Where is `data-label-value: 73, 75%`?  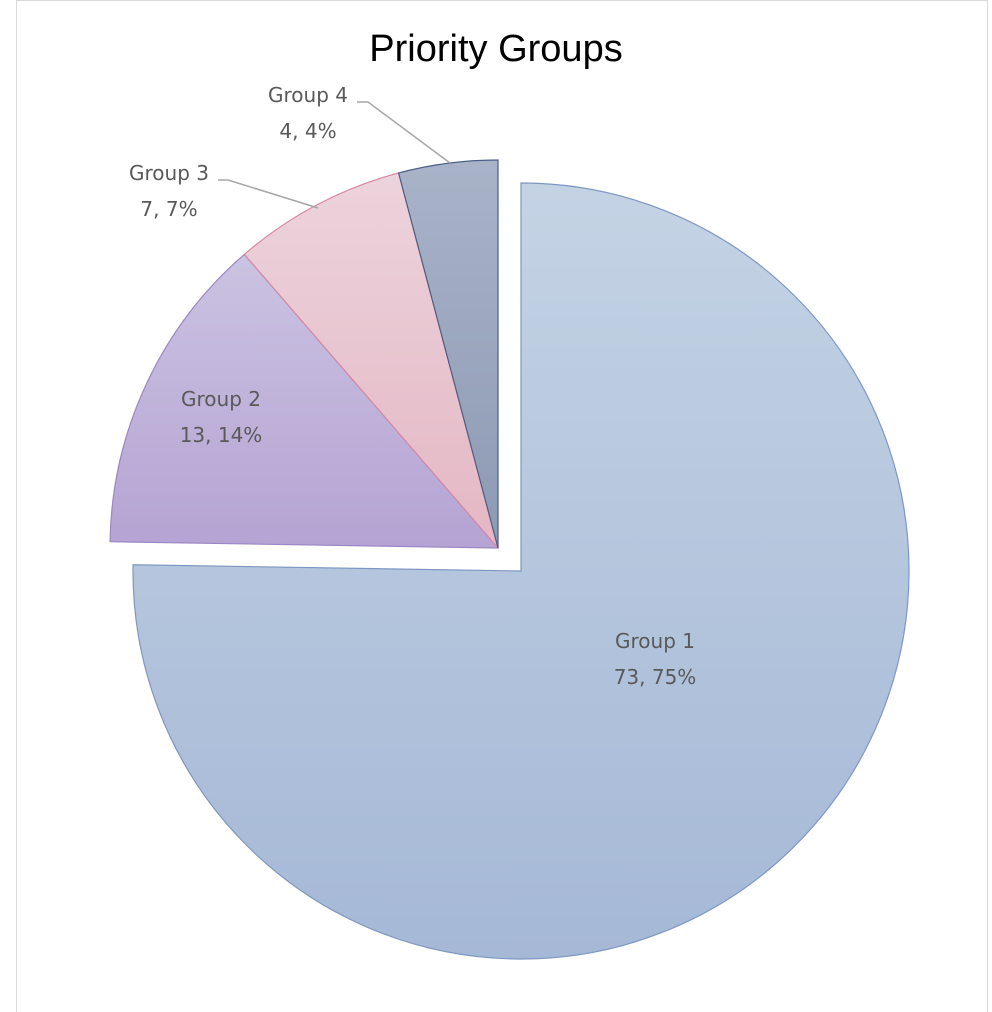 data-label-value: 73, 75% is located at coordinates (655, 677).